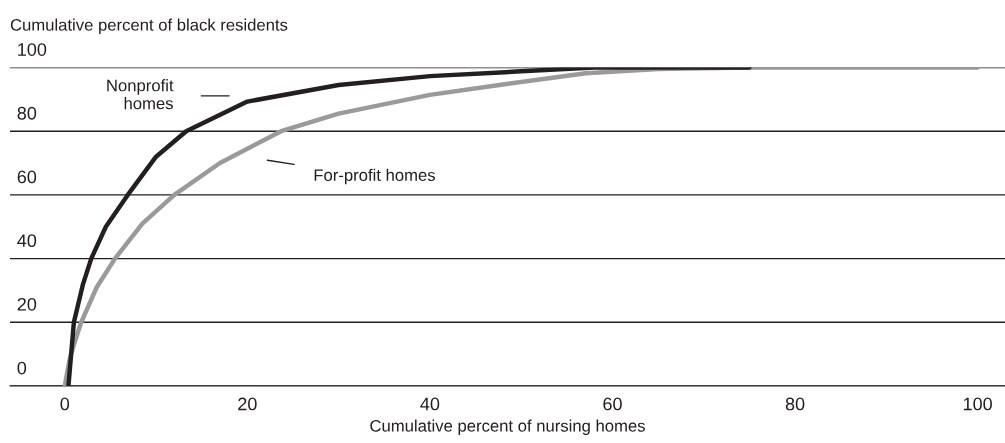  Describe the element at coordinates (977, 404) in the screenshot. I see `x-tick-label: 100` at that location.